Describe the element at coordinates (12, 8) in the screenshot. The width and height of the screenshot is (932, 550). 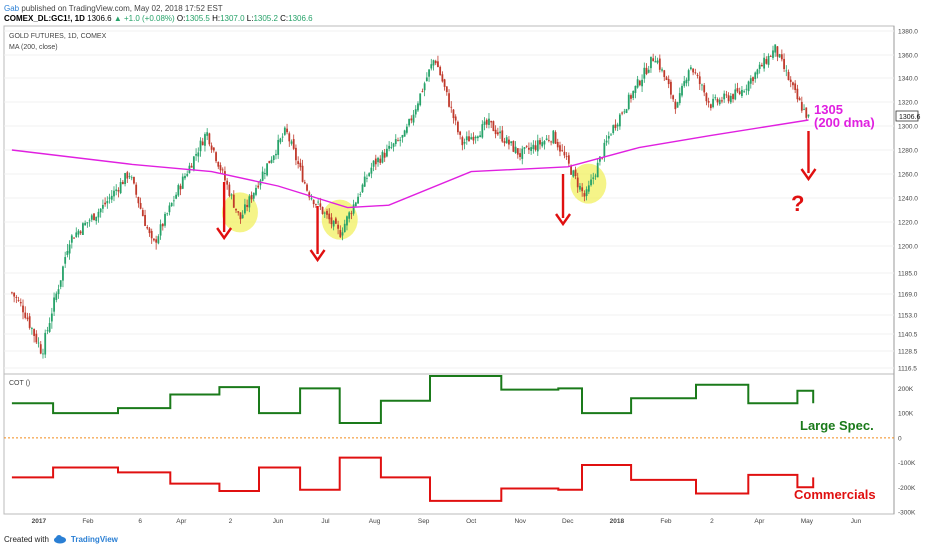
I see `author-link: Gab` at that location.